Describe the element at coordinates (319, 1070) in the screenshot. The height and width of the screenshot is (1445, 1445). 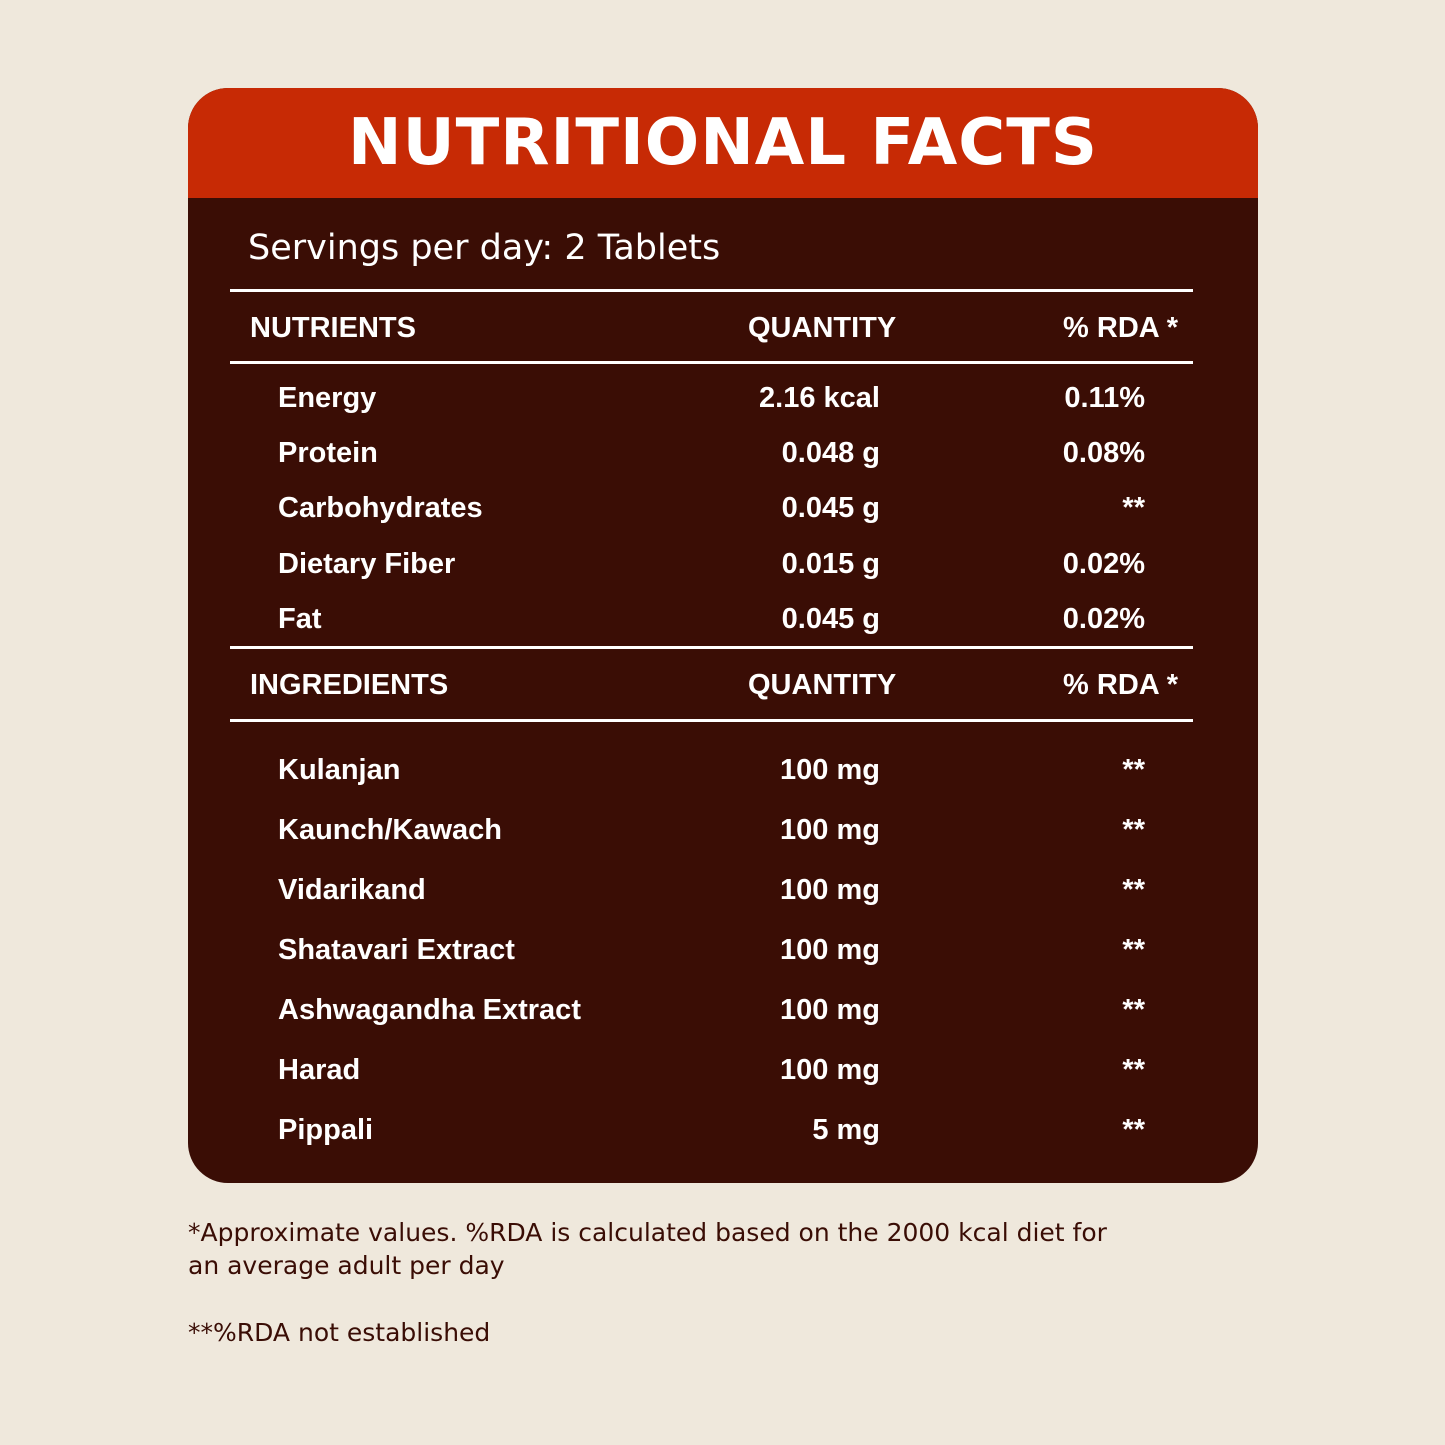
I see `row-name: Harad` at that location.